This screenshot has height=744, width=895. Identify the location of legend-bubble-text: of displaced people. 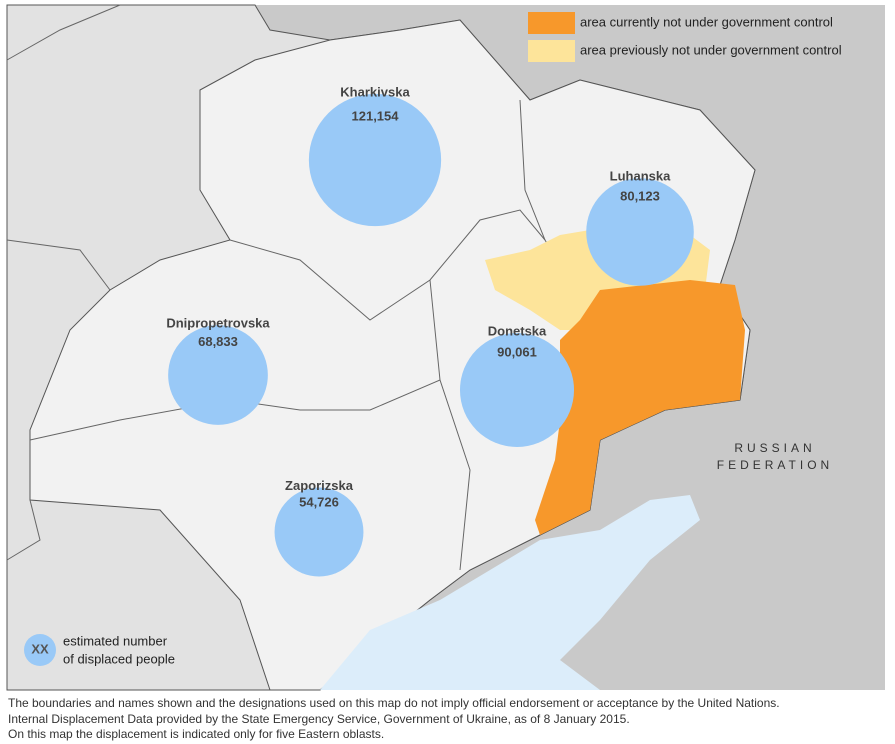
(119, 658).